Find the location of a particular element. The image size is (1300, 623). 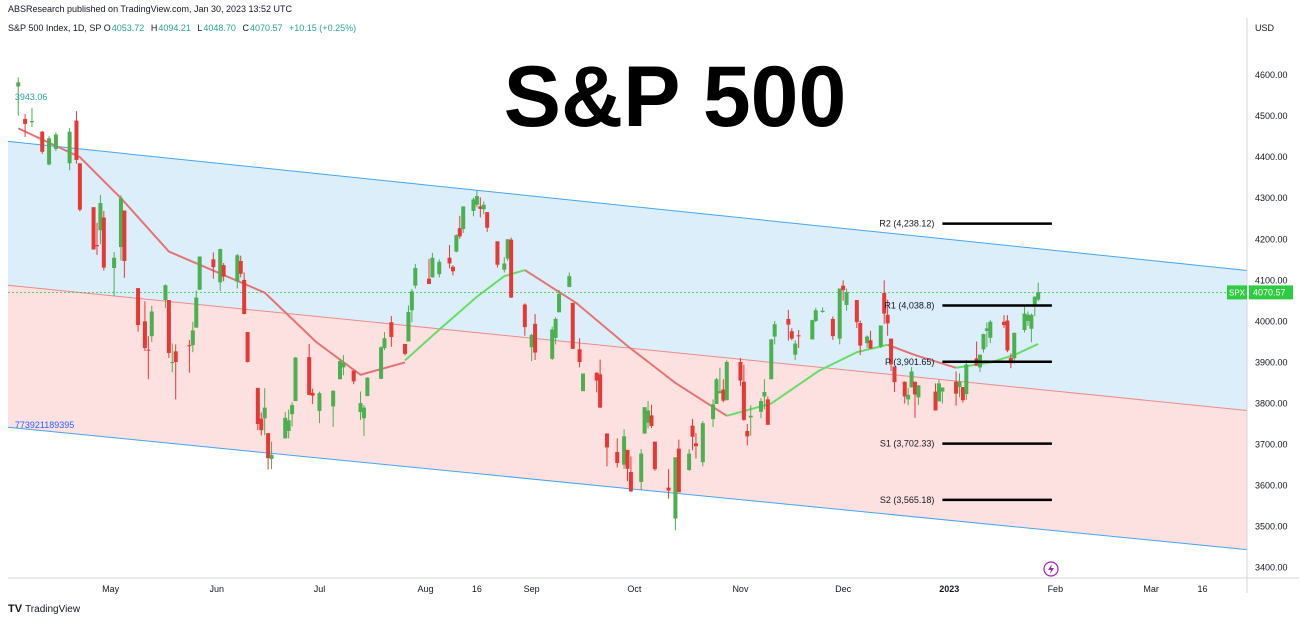

last-price-value: 4070.57 is located at coordinates (1269, 292).